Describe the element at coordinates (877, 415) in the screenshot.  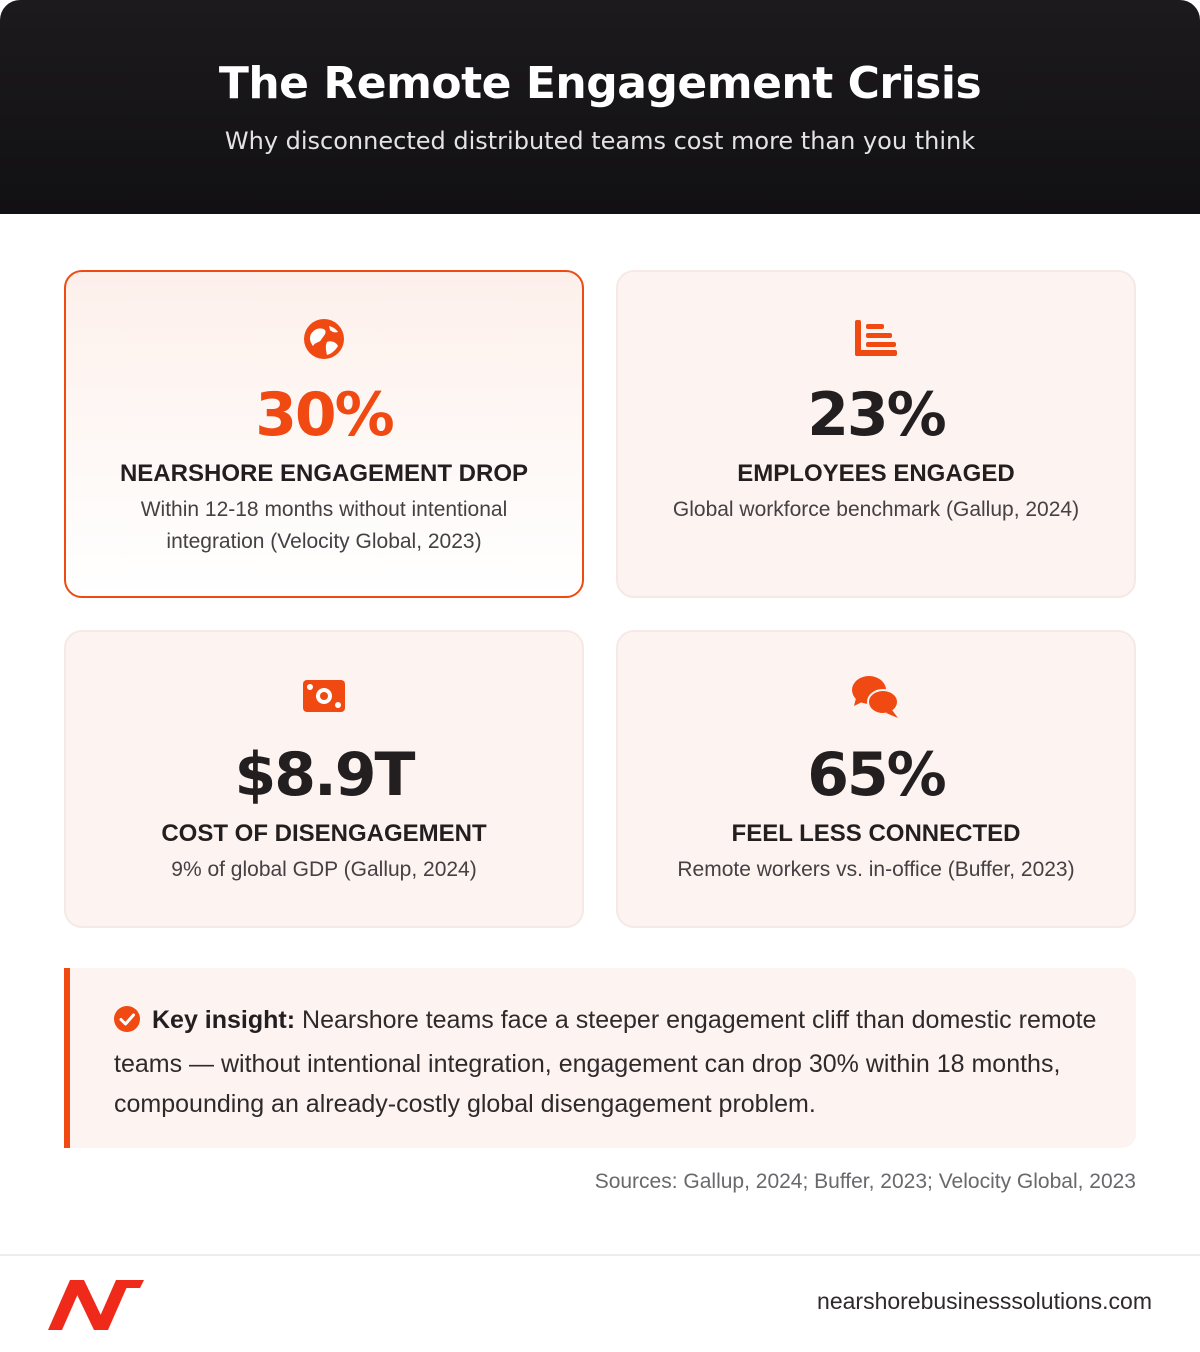
I see `stat-value: 23%` at that location.